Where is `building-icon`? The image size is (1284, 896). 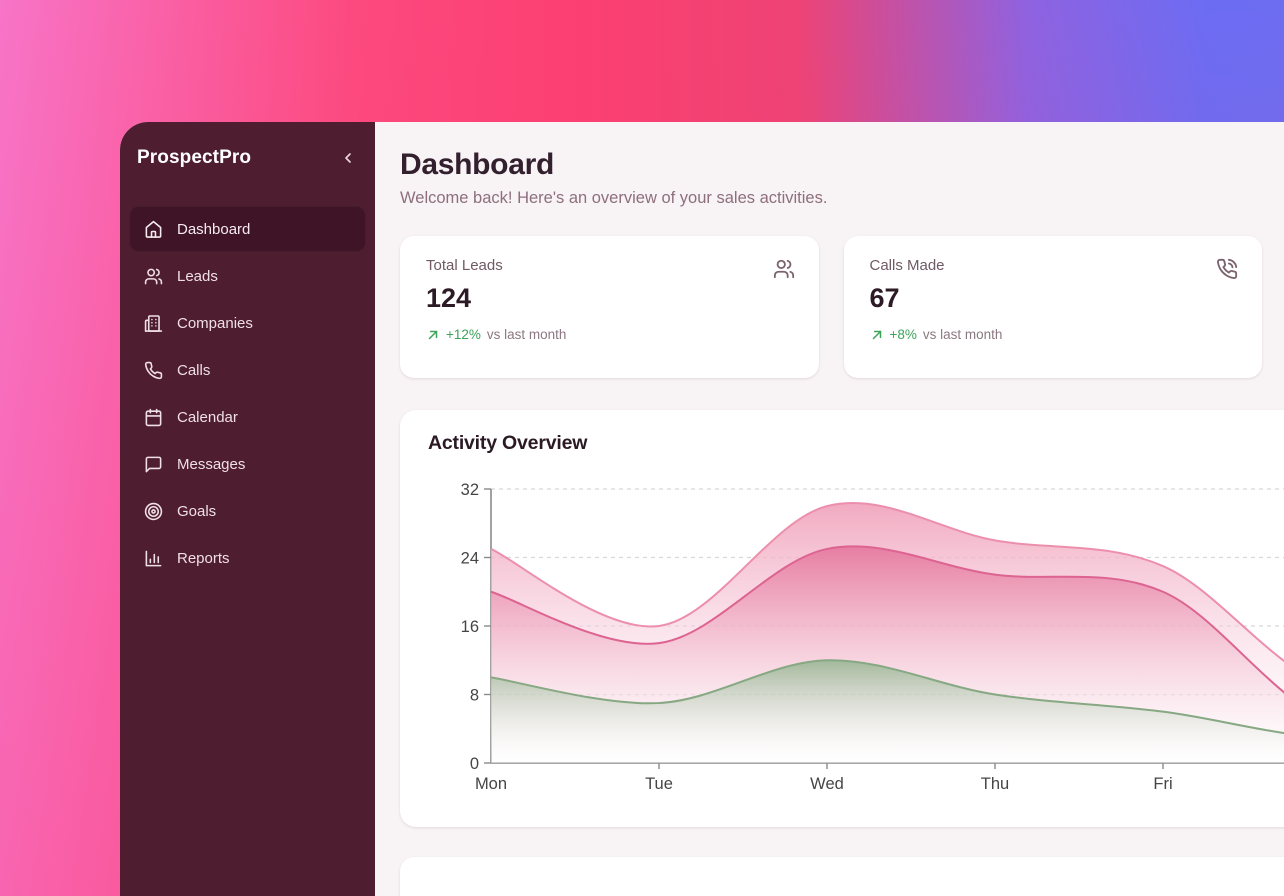 building-icon is located at coordinates (153, 323).